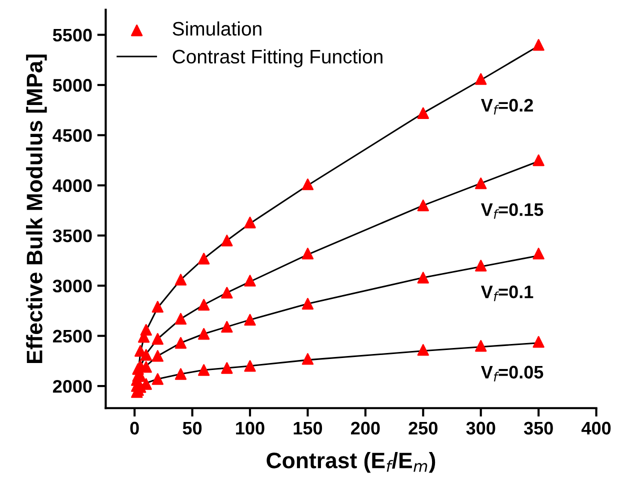 The height and width of the screenshot is (487, 633). Describe the element at coordinates (538, 428) in the screenshot. I see `x-tick-label: 350` at that location.